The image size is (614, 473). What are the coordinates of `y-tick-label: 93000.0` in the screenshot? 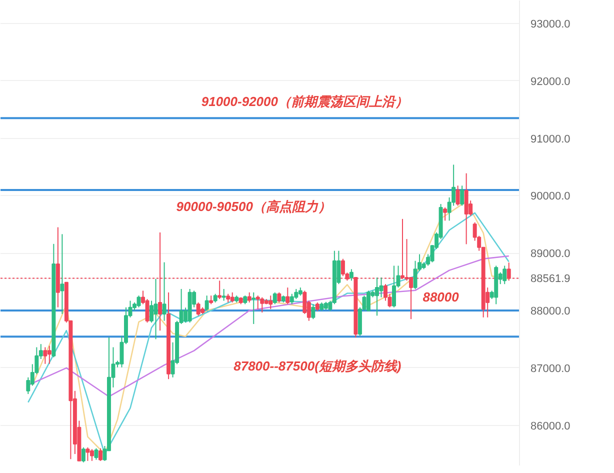 It's located at (550, 24).